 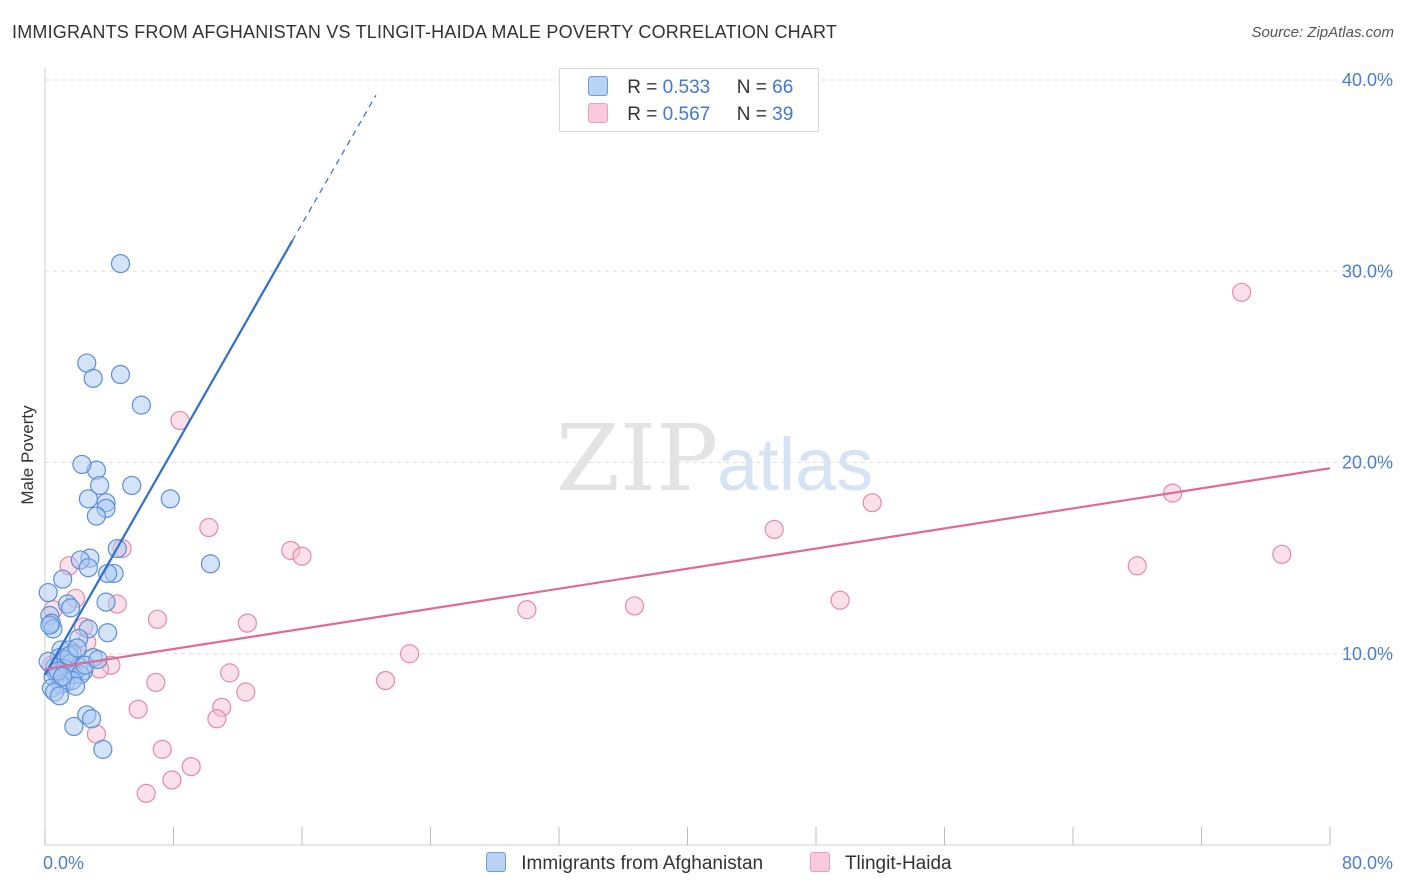 I want to click on legend-row-tlingit: R = 0.567 N = 39, so click(x=690, y=115).